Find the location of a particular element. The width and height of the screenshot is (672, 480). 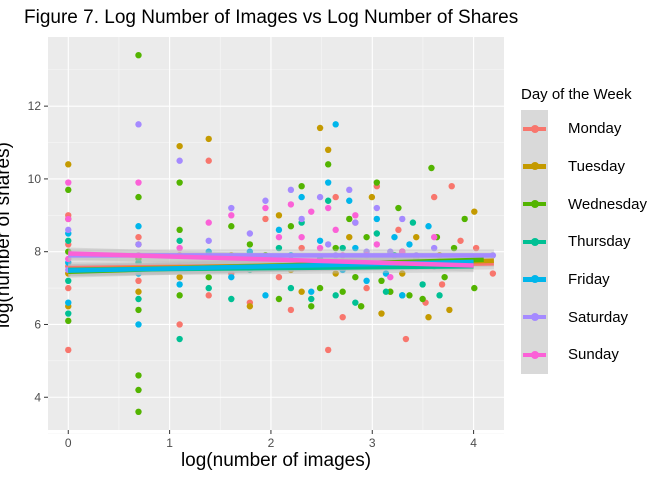

legend-label: Monday is located at coordinates (595, 129).